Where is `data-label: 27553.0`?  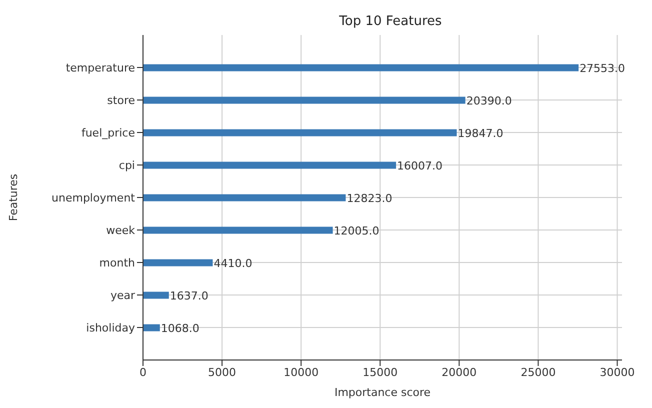 data-label: 27553.0 is located at coordinates (603, 68).